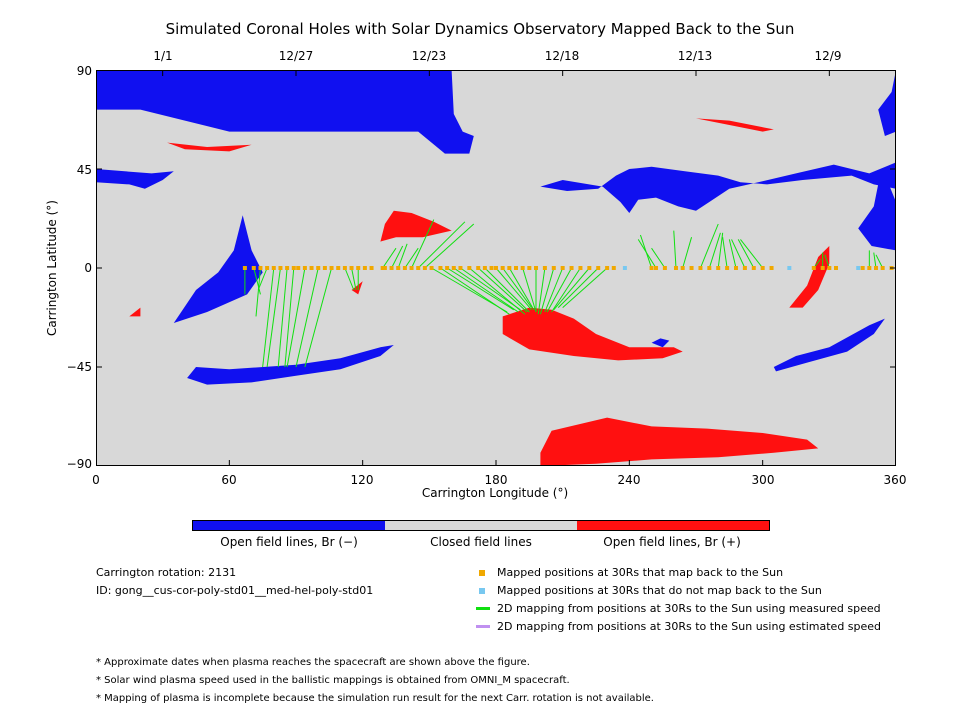 This screenshot has width=960, height=720. Describe the element at coordinates (482, 573) in the screenshot. I see `legend-swatch-mapped` at that location.